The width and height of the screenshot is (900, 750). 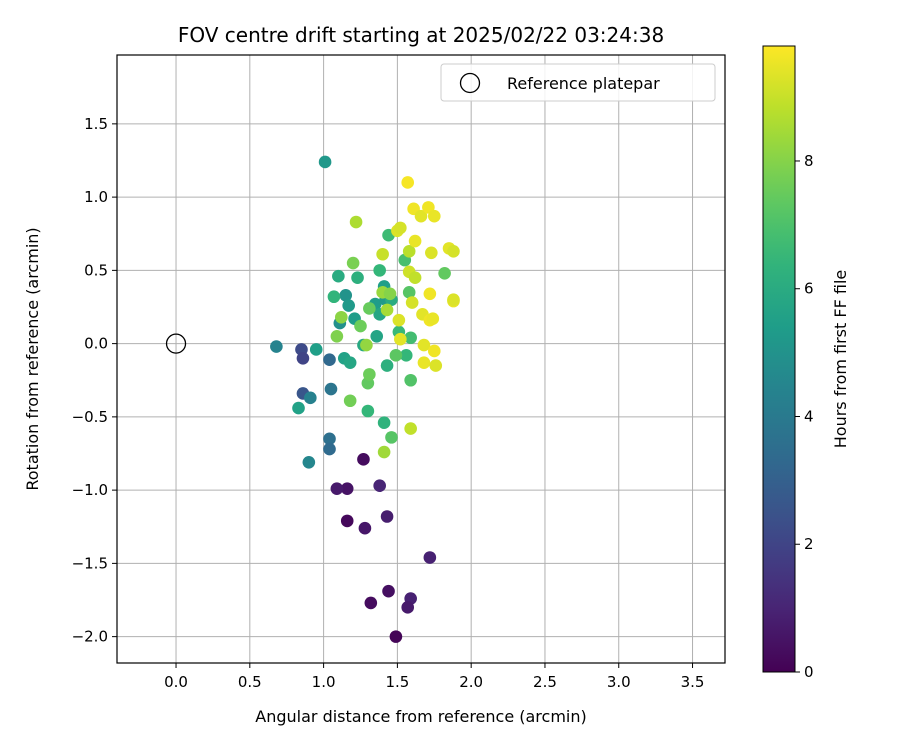 What do you see at coordinates (693, 682) in the screenshot?
I see `x-tick-label: 3.5` at bounding box center [693, 682].